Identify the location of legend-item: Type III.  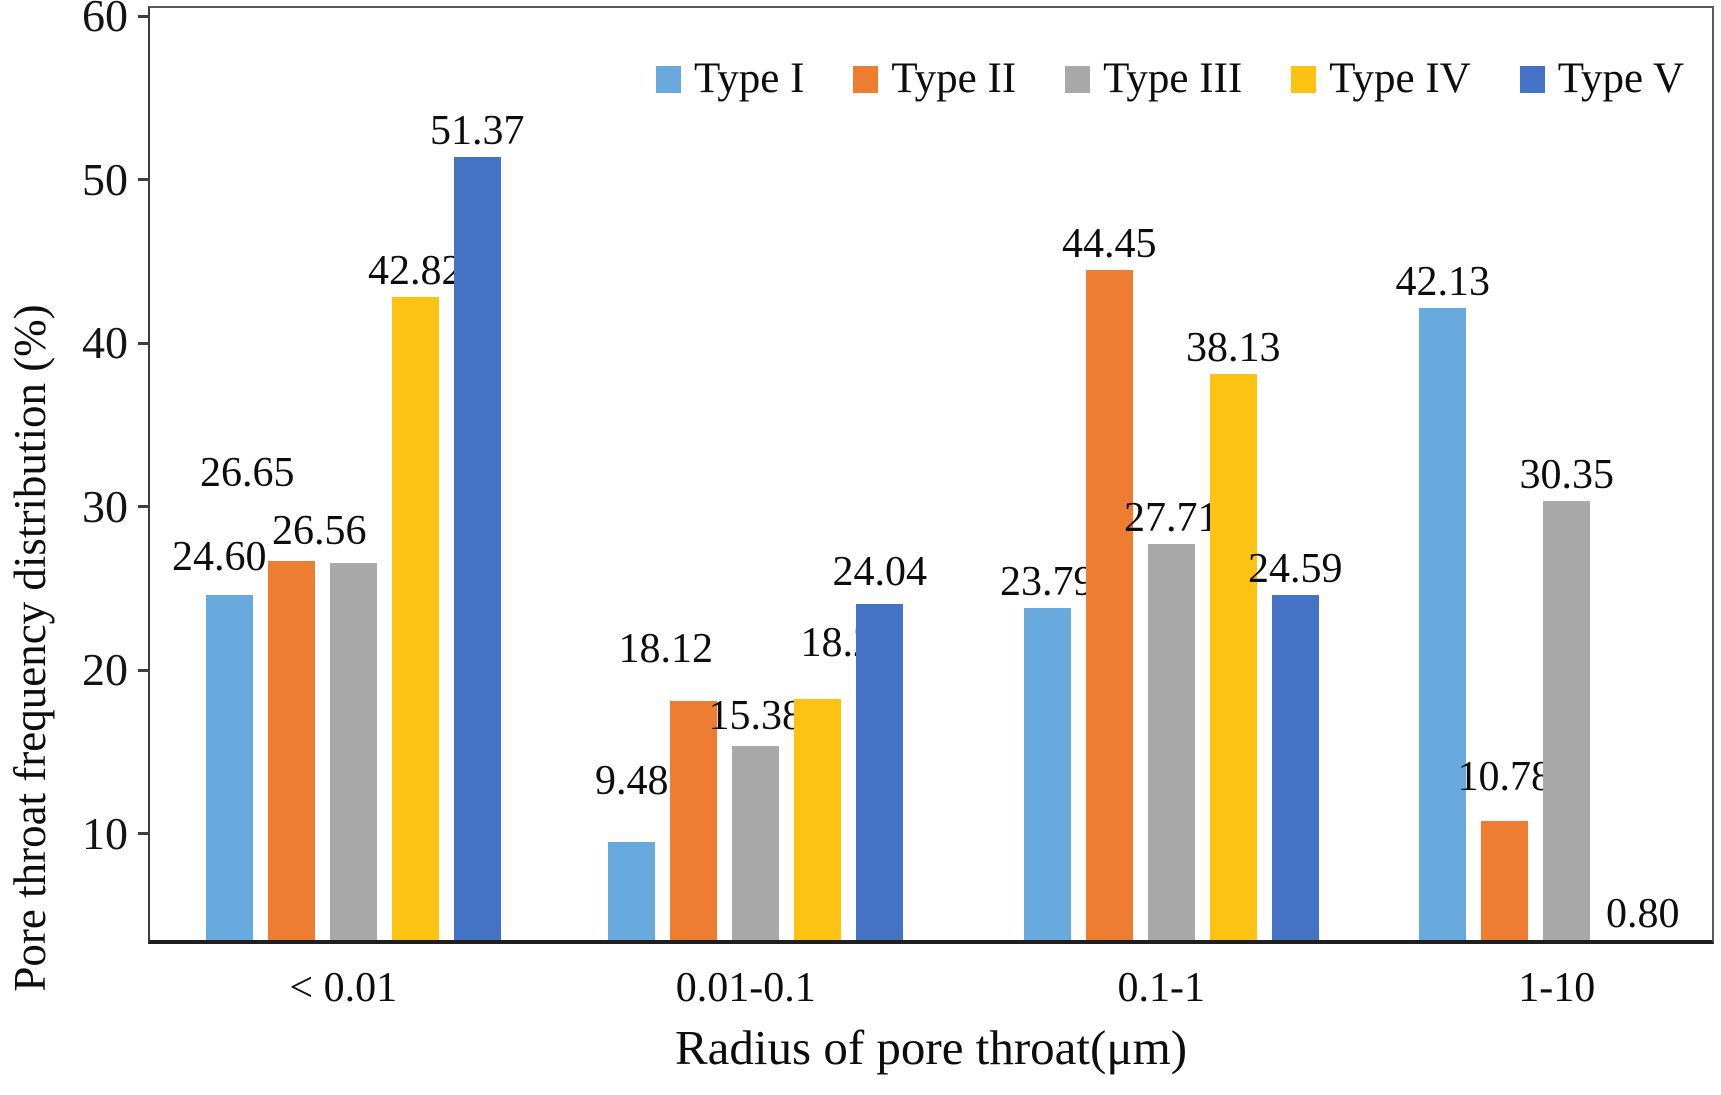
(1153, 79).